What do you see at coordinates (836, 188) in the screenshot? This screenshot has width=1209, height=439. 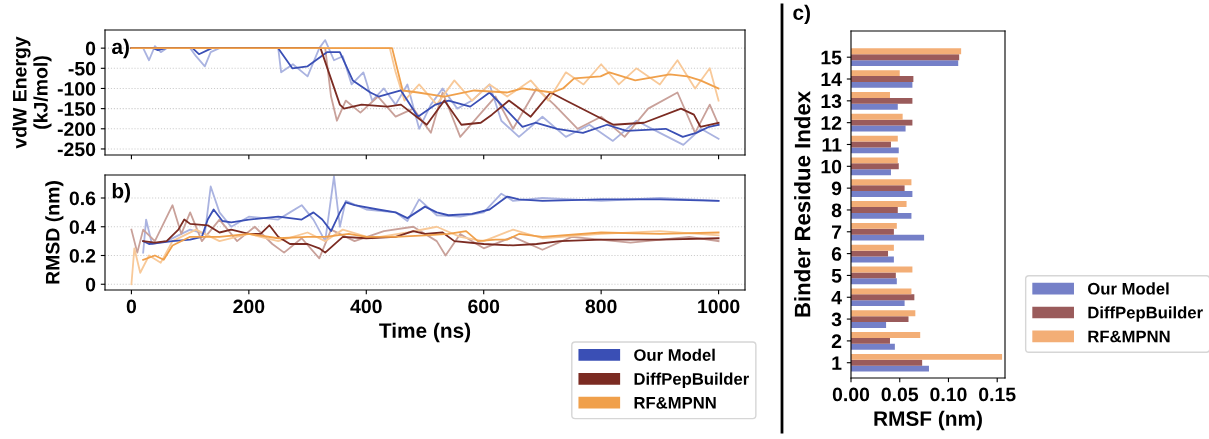 I see `y-tick-label: 9` at bounding box center [836, 188].